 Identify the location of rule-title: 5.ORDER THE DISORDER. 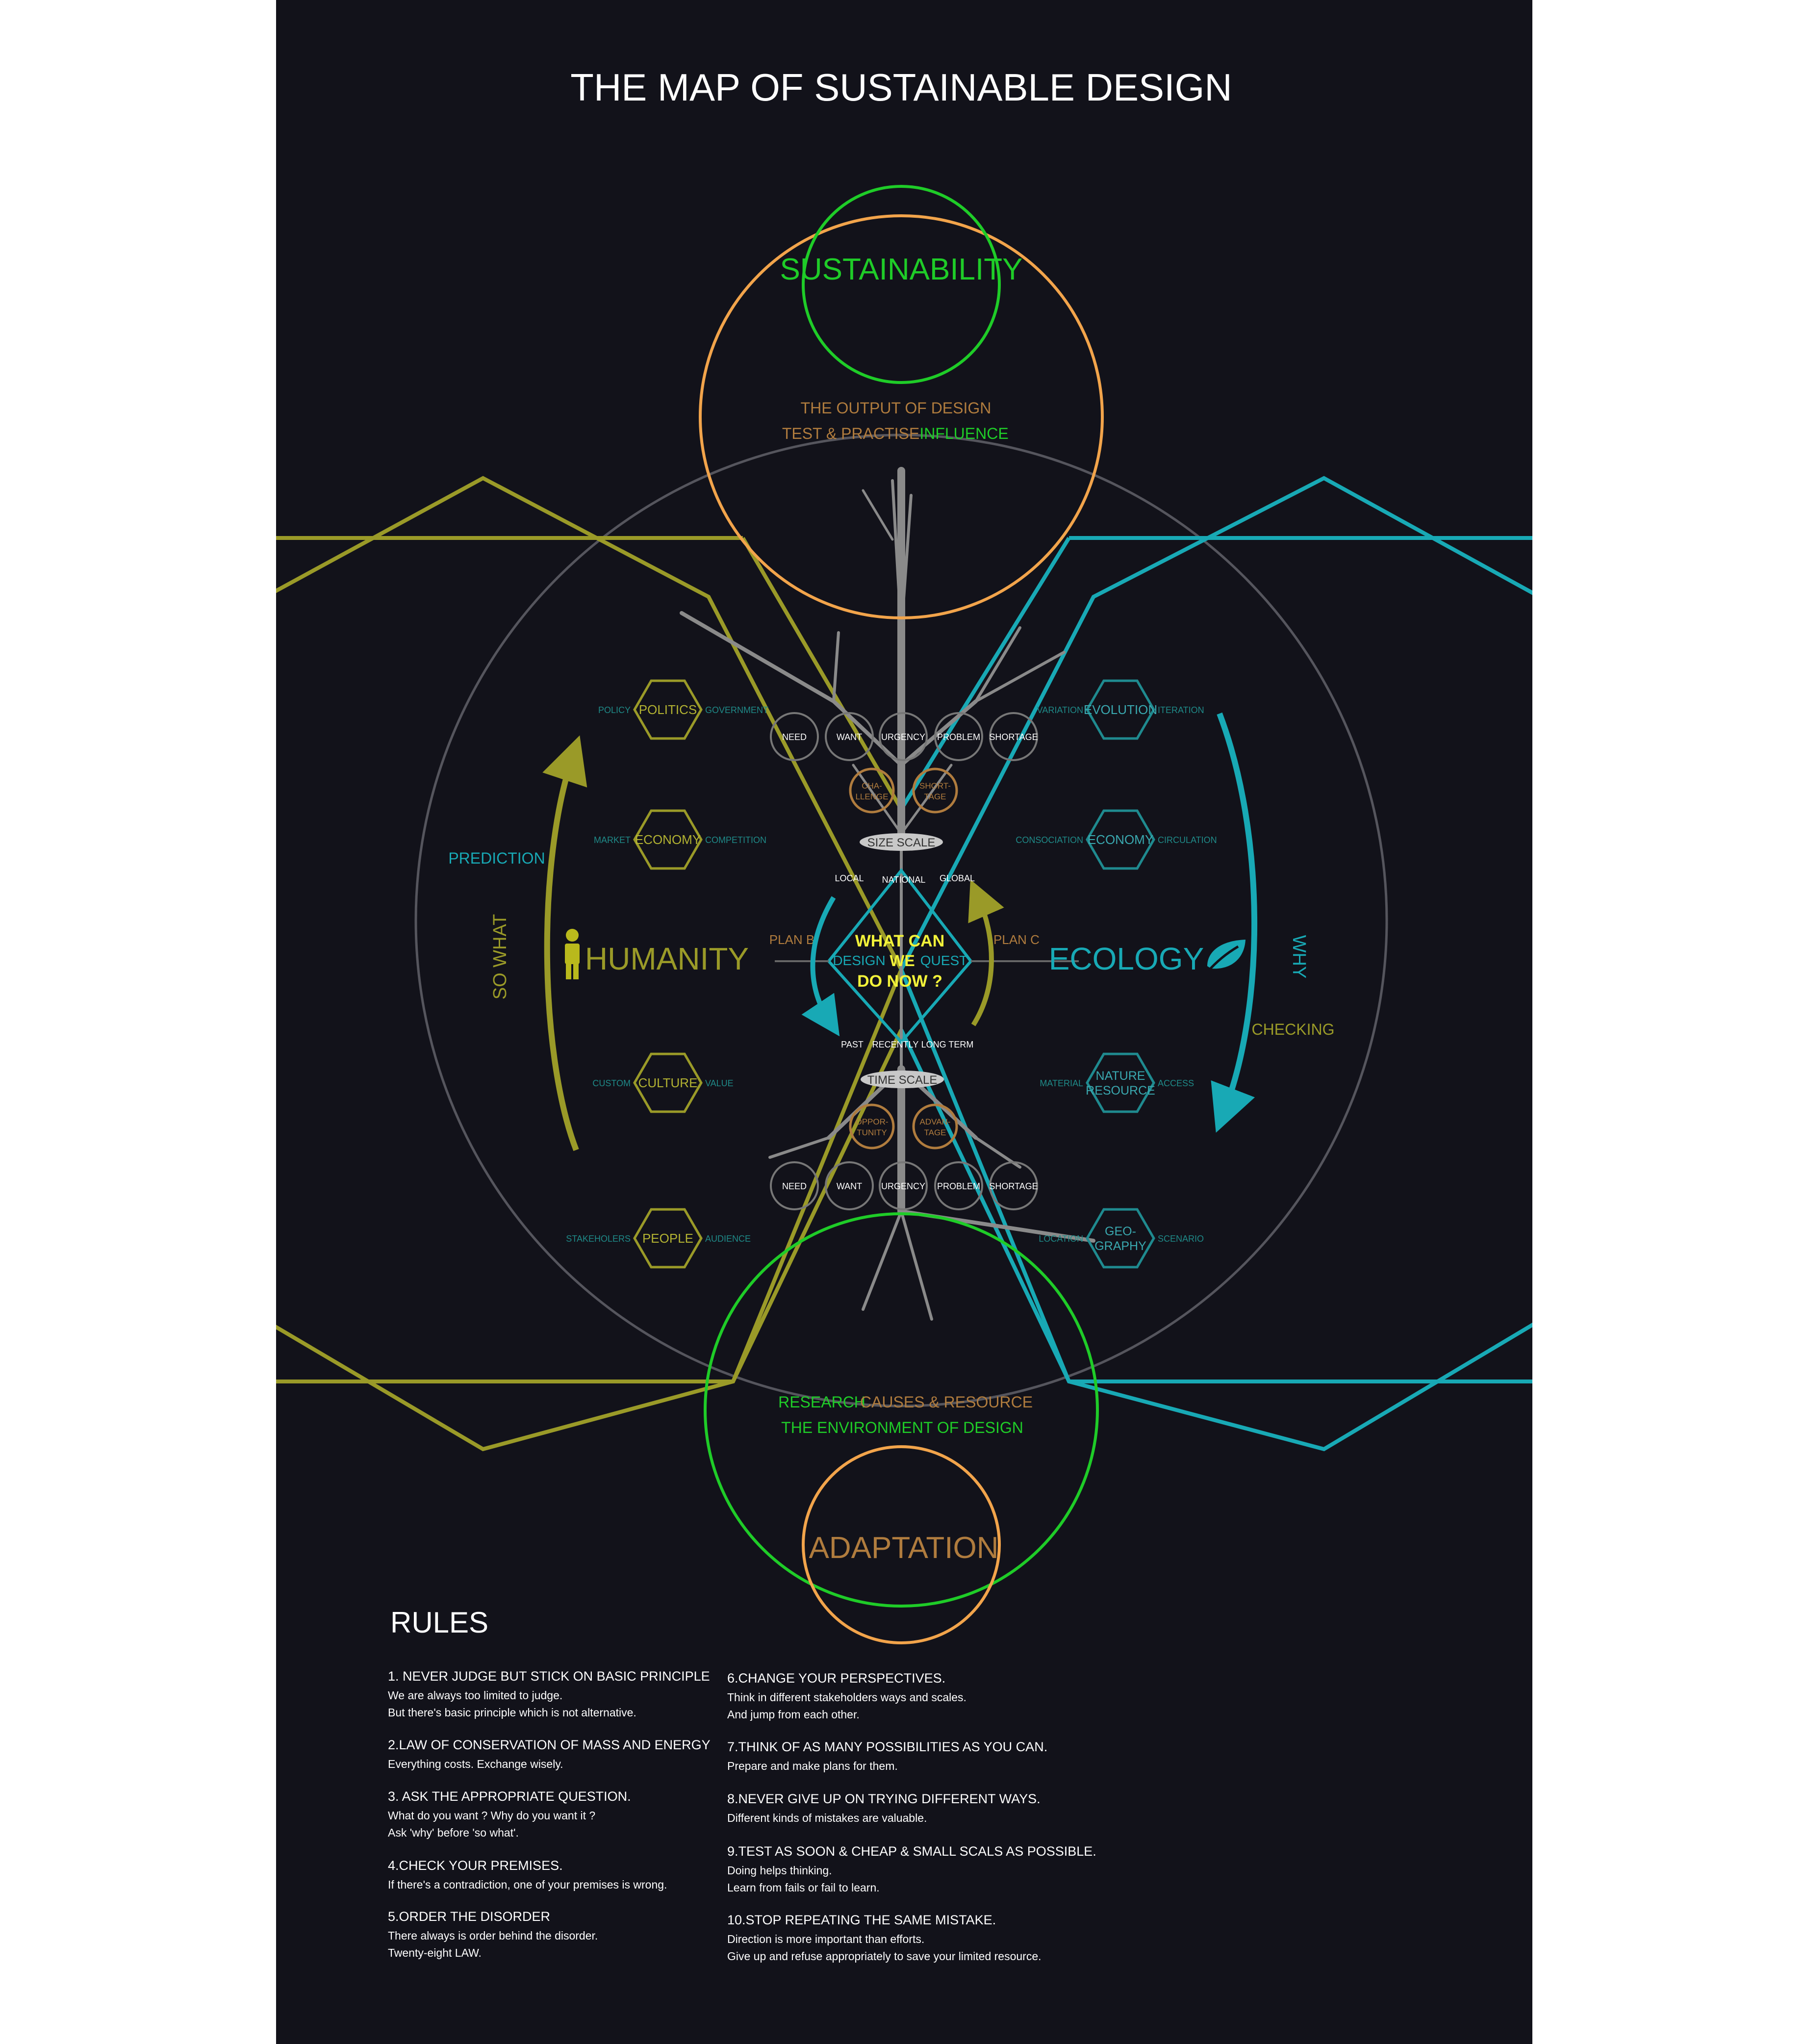
(469, 1917).